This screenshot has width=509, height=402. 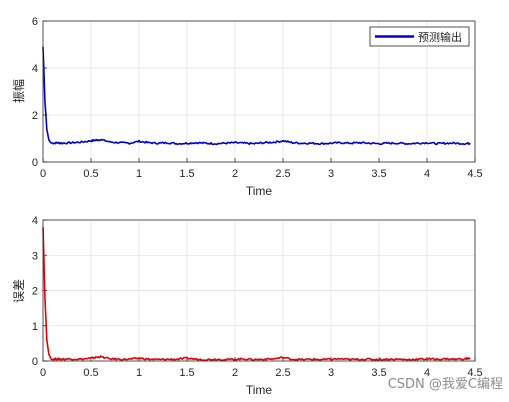 I want to click on y-tick-label: 1, so click(x=35, y=327).